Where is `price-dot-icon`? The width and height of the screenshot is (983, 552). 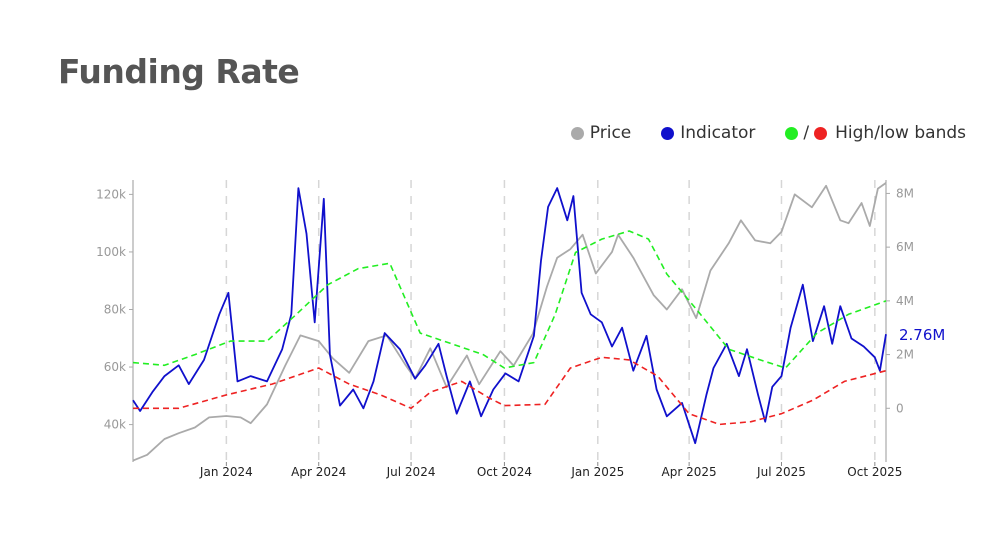 price-dot-icon is located at coordinates (577, 133).